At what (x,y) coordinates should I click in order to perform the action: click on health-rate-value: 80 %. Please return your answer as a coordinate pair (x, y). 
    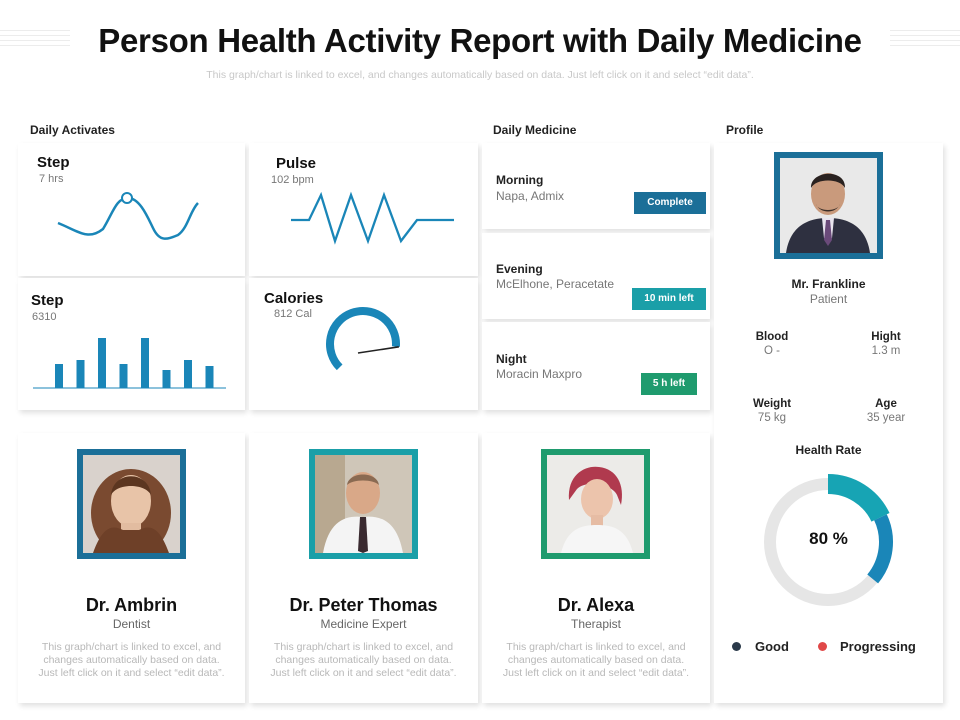
    Looking at the image, I should click on (828, 538).